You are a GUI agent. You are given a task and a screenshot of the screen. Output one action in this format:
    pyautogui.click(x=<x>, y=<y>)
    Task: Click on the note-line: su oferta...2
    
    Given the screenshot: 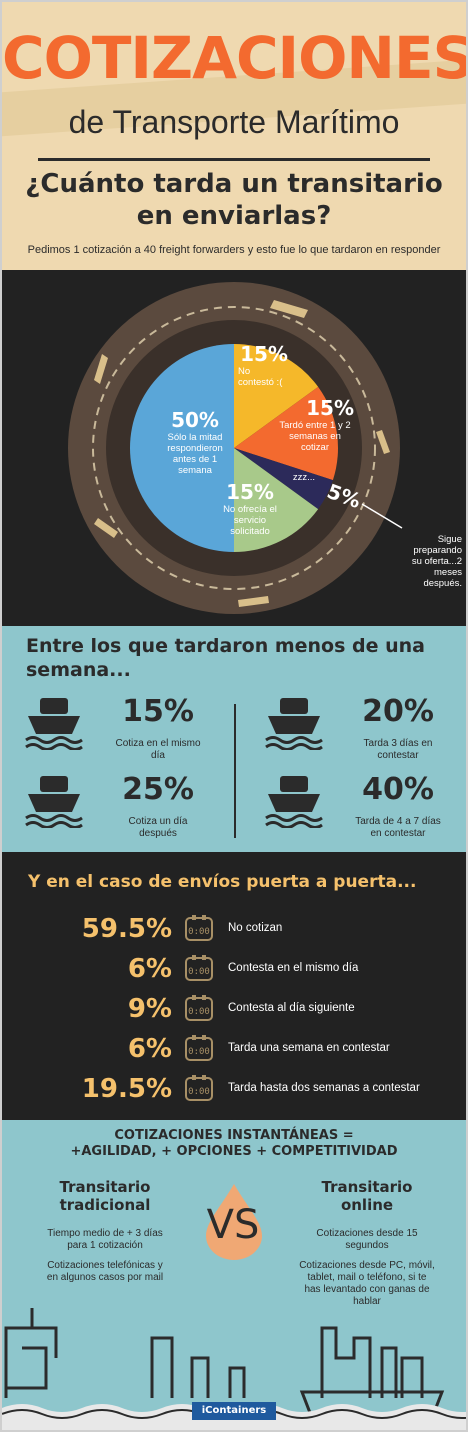 What is the action you would take?
    pyautogui.click(x=436, y=561)
    